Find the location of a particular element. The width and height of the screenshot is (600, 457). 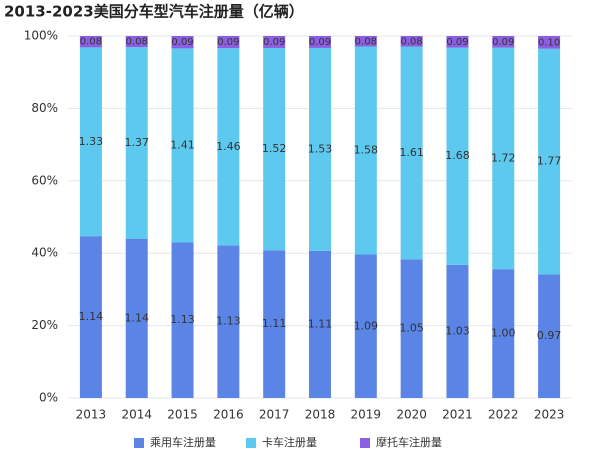

data-label: 1.53 is located at coordinates (320, 148).